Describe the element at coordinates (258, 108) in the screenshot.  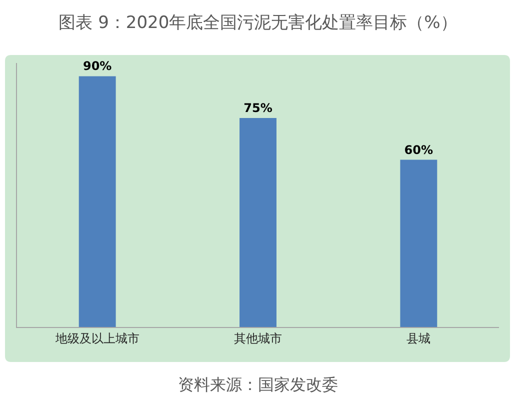
I see `data-label: 75%` at that location.